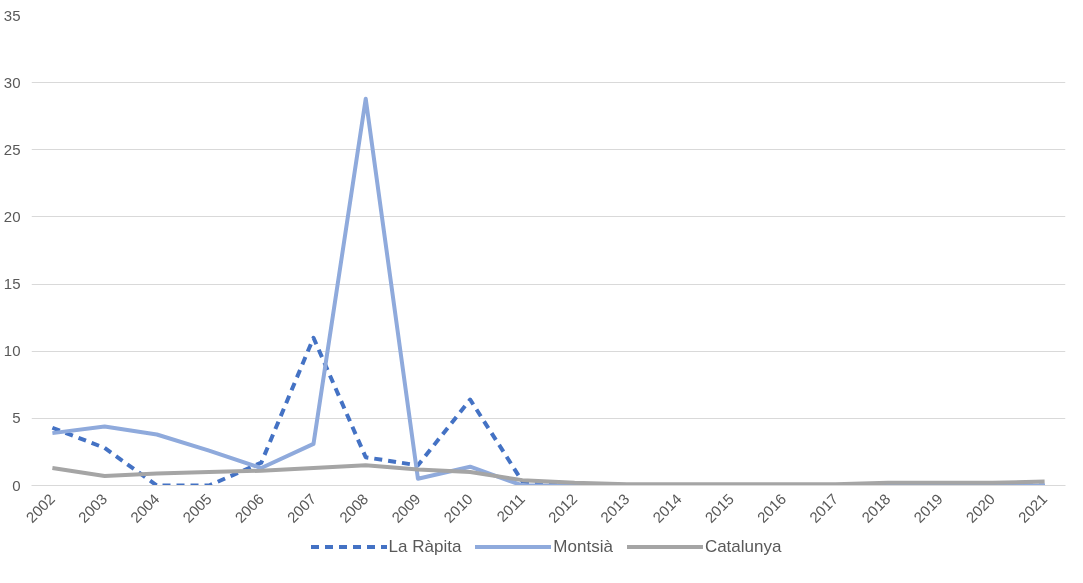 This screenshot has width=1083, height=583. Describe the element at coordinates (12, 149) in the screenshot. I see `y-tick-label: 25` at that location.